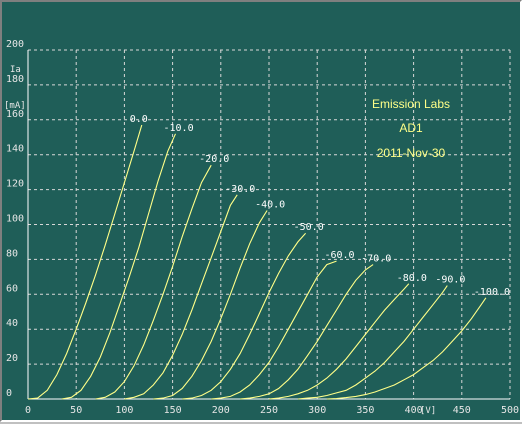 This screenshot has width=522, height=424. I want to click on curve-label: -20.0, so click(214, 159).